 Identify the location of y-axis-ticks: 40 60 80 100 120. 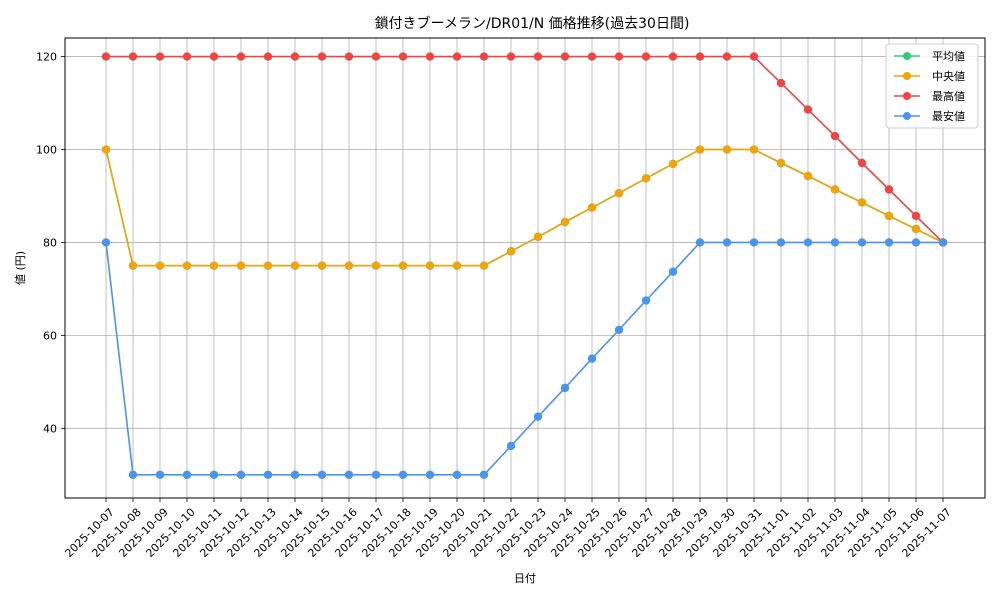
(50, 243).